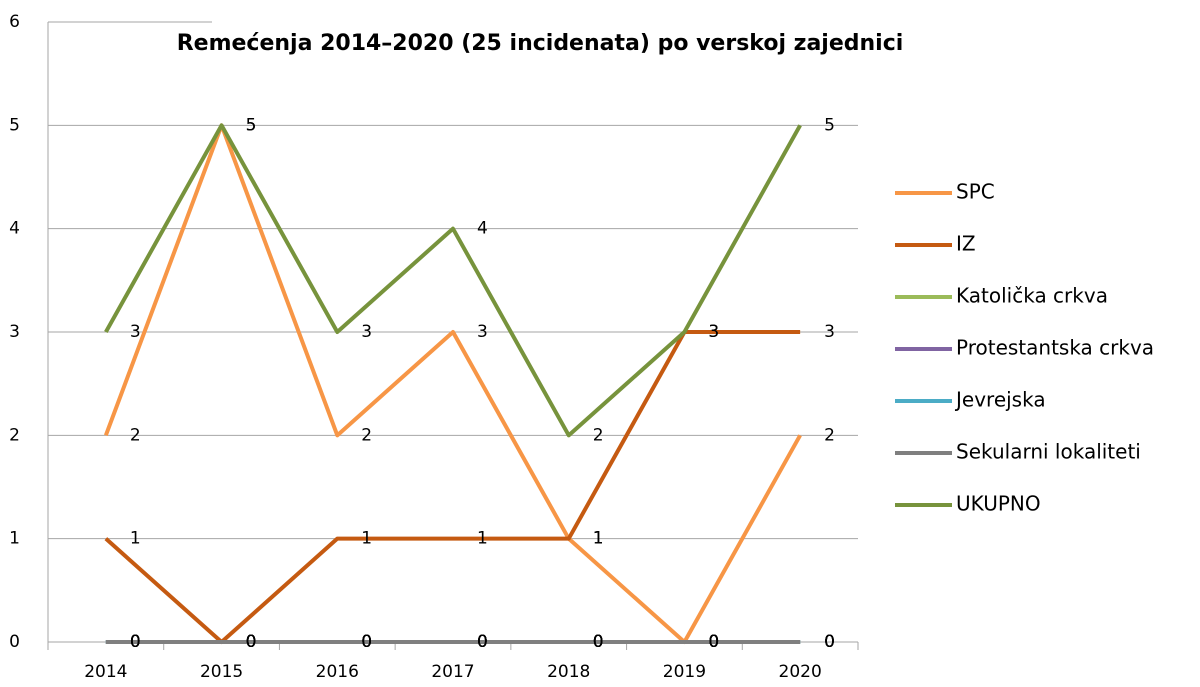  What do you see at coordinates (14, 332) in the screenshot?
I see `y-tick-label: 3` at bounding box center [14, 332].